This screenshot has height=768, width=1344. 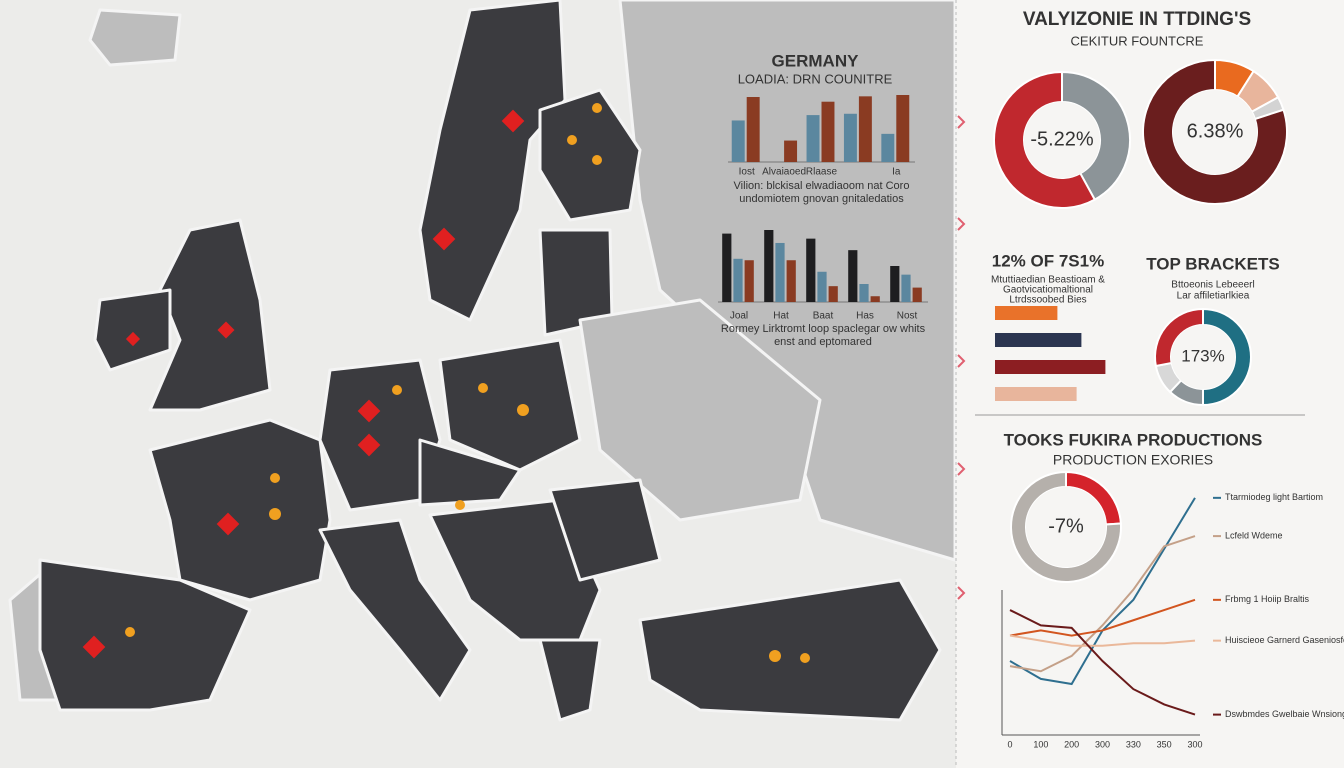 I want to click on legend-label: Frbmg 1 Hoiip Braltis, so click(x=1267, y=599).